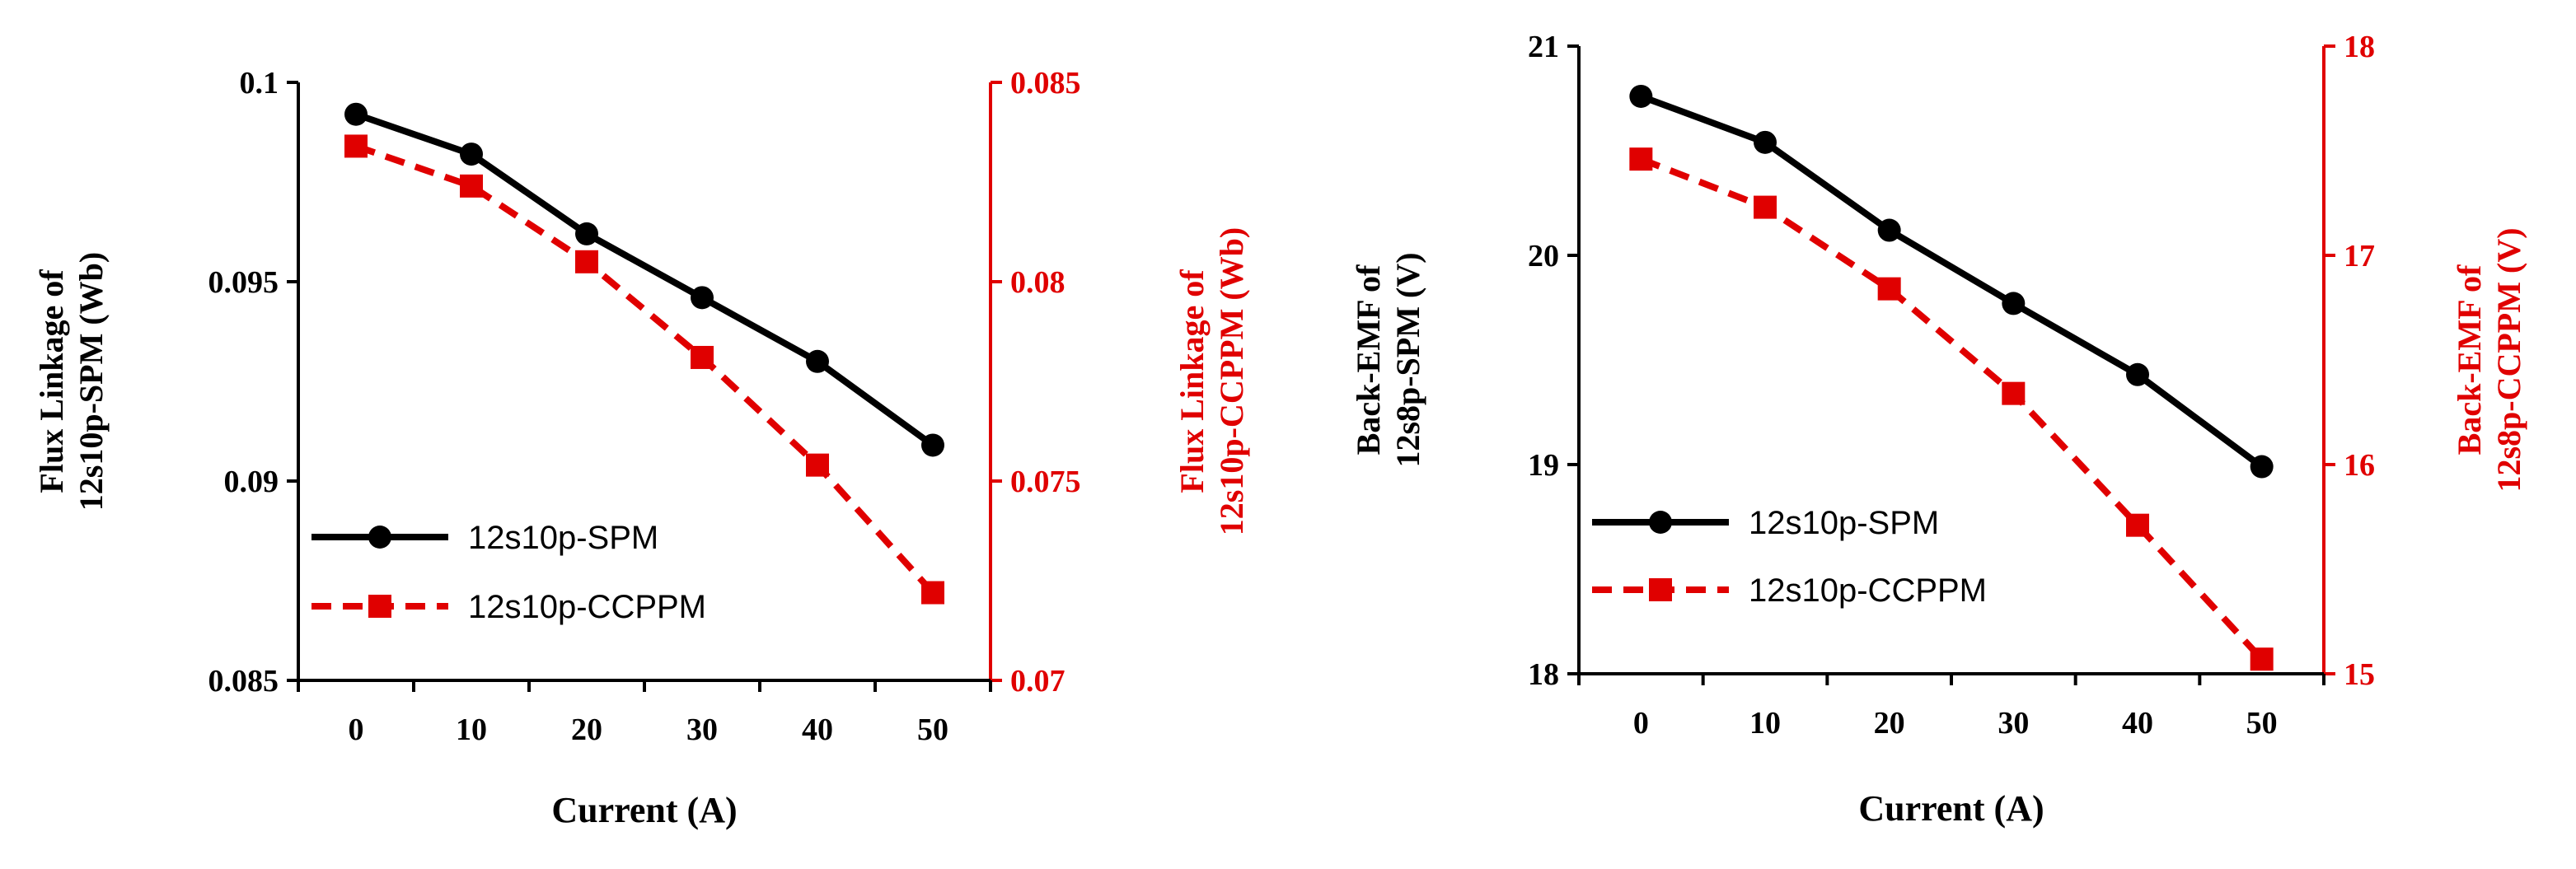  I want to click on right-axis-title-line: Flux Linkage of, so click(1192, 381).